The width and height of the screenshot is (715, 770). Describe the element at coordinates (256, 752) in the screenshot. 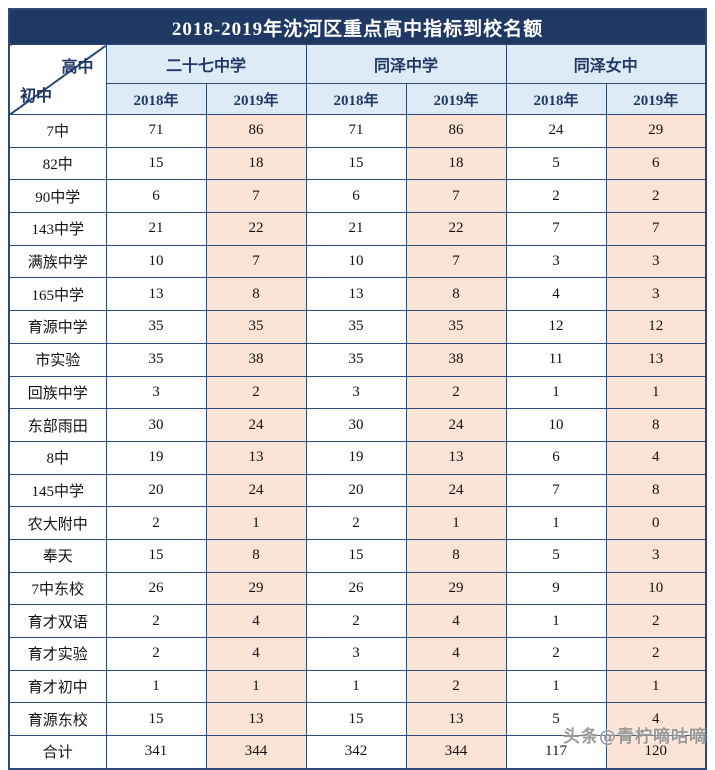

I see `value-cell: 344` at that location.